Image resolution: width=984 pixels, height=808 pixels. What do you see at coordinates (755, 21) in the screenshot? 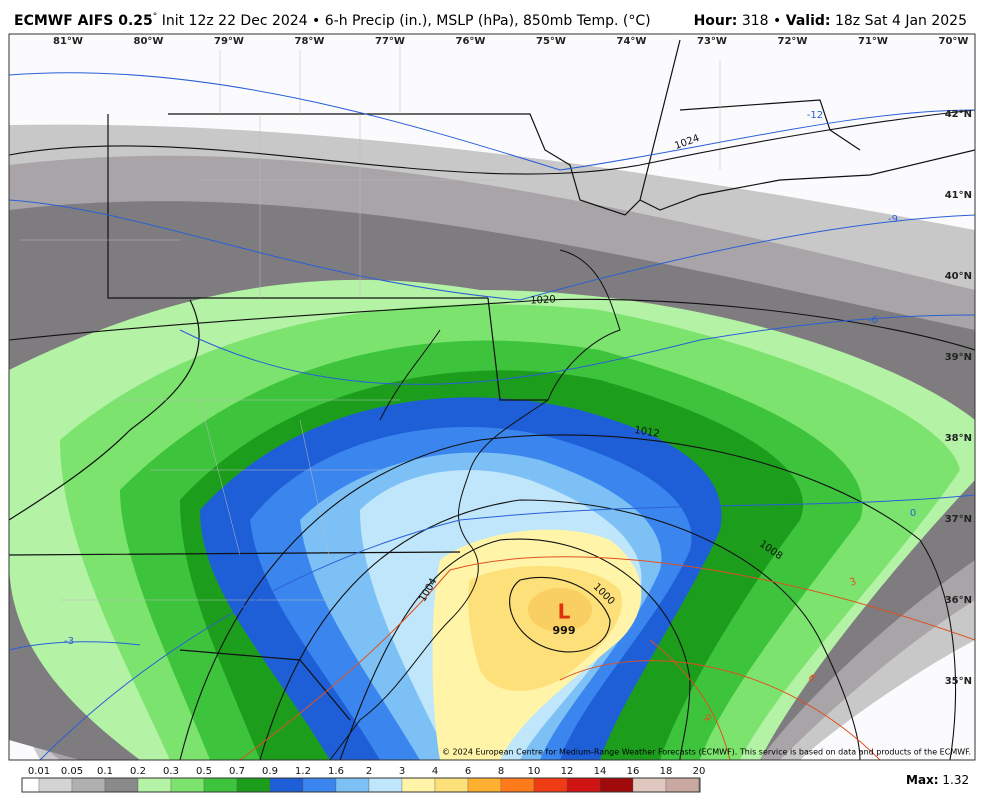
I see `hour: 318` at bounding box center [755, 21].